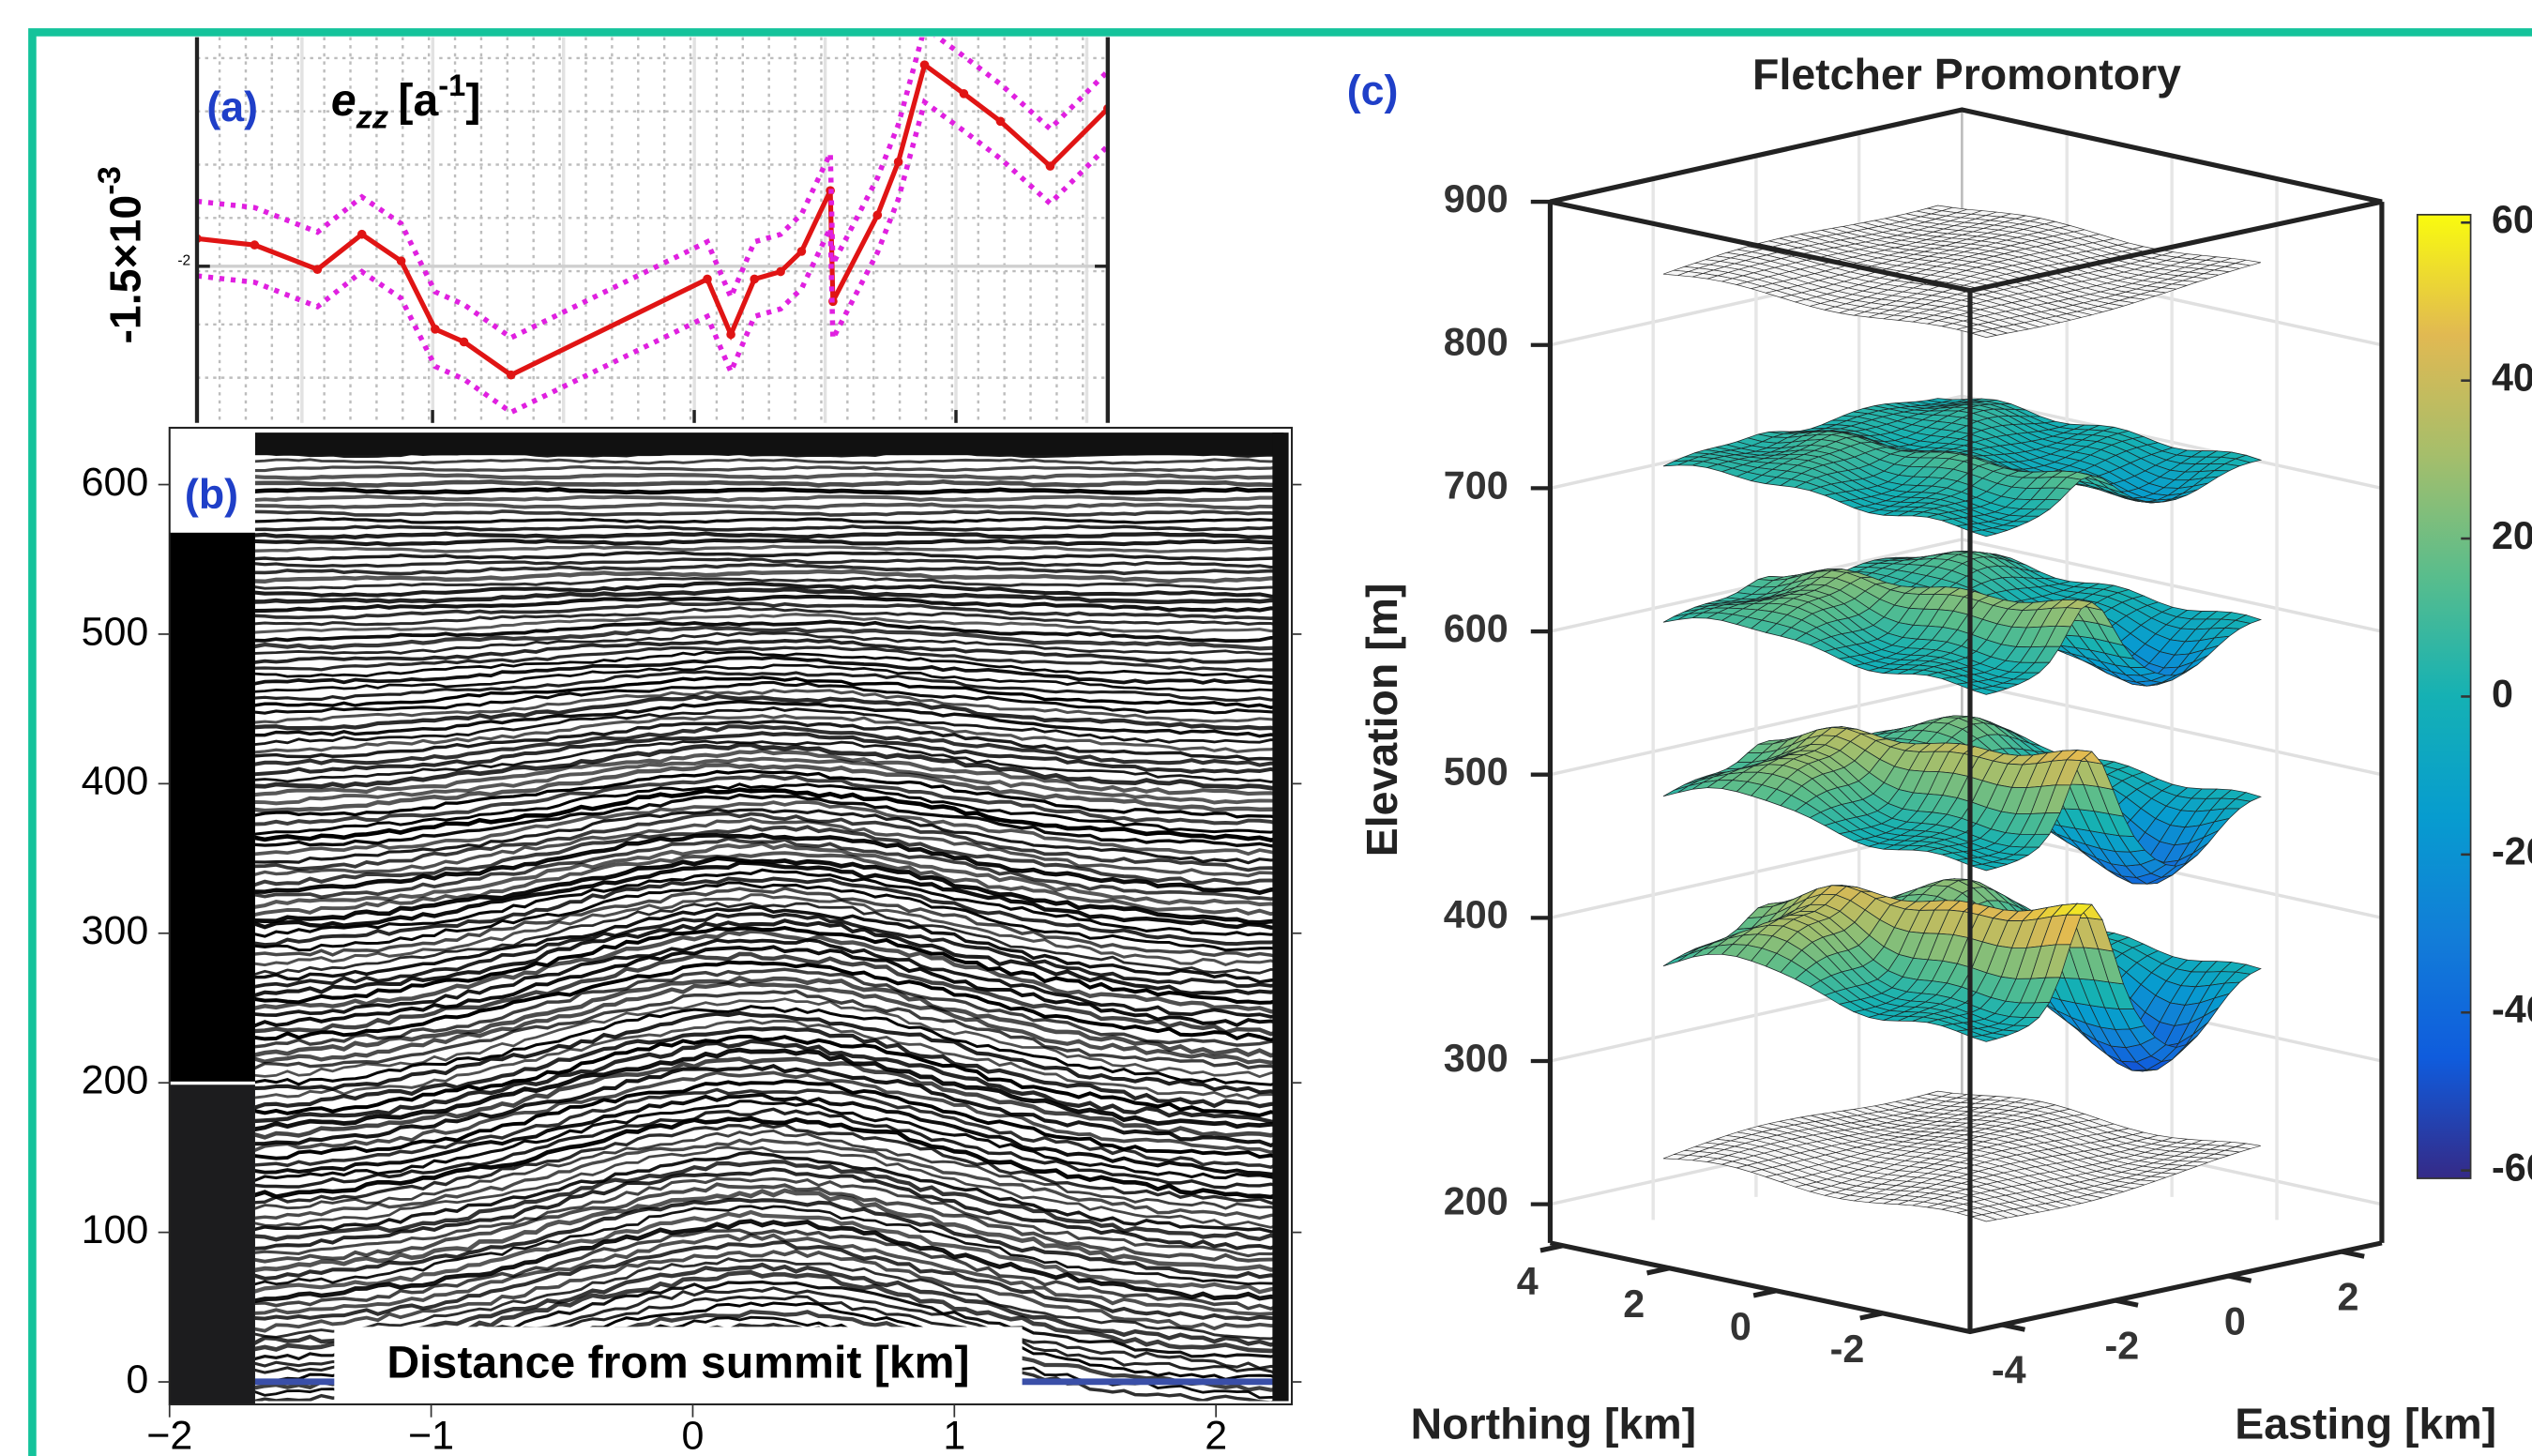 This screenshot has height=1456, width=2532. Describe the element at coordinates (125, 269) in the screenshot. I see `y-label-main: -1.5×10` at that location.